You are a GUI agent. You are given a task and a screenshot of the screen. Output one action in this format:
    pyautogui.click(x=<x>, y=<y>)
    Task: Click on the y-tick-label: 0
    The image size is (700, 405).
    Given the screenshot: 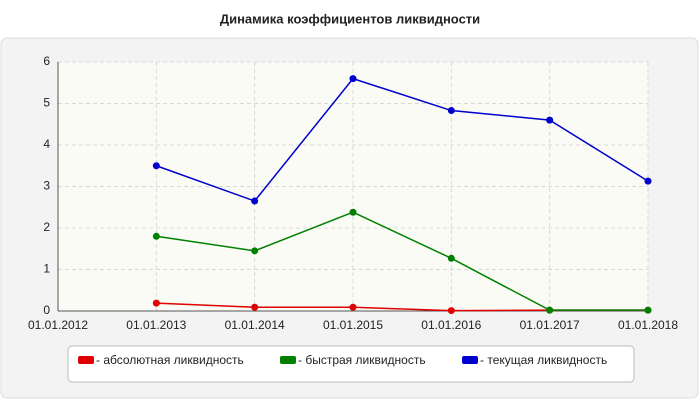 What is the action you would take?
    pyautogui.click(x=46, y=310)
    